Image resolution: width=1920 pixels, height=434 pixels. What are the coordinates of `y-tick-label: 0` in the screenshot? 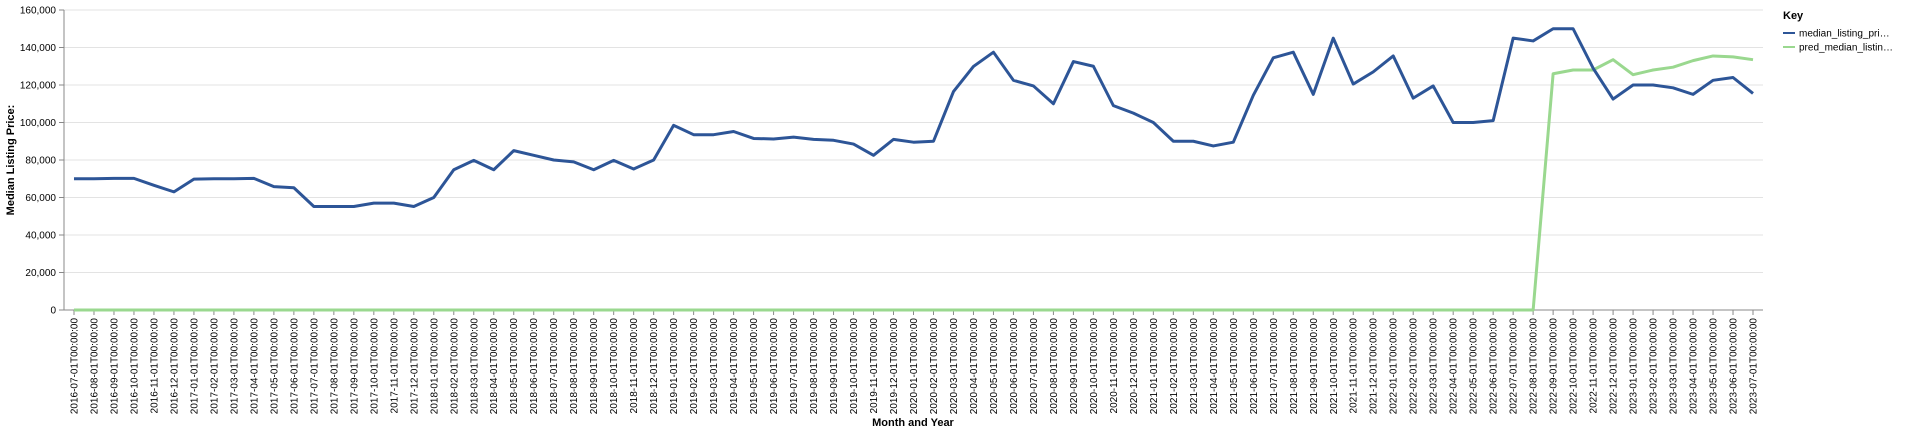 It's located at (53, 311).